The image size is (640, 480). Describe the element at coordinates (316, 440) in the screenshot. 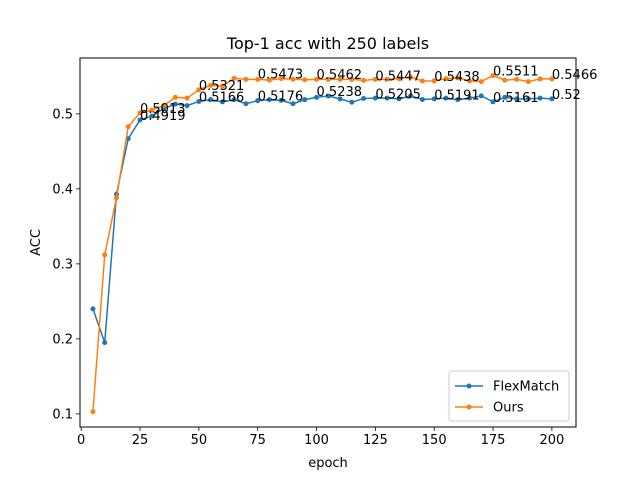

I see `x-tick-label: 100` at that location.